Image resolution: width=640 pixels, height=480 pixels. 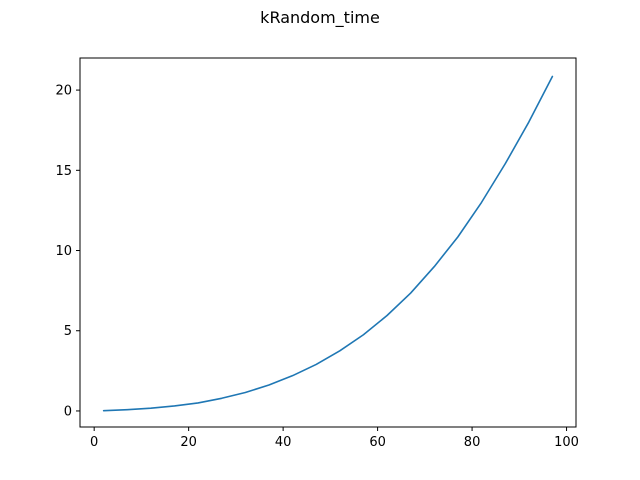 What do you see at coordinates (320, 18) in the screenshot?
I see `chart-title: kRandom_time` at bounding box center [320, 18].